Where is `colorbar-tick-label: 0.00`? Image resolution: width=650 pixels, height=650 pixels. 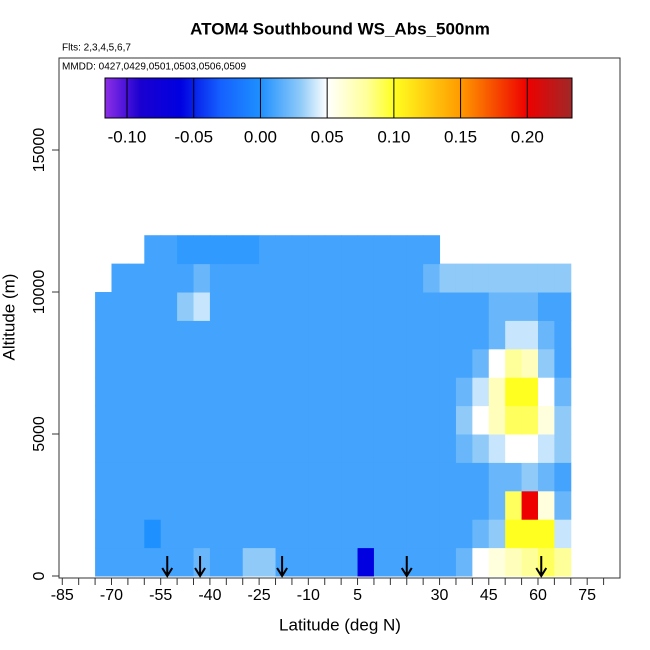 colorbar-tick-label: 0.00 is located at coordinates (260, 136).